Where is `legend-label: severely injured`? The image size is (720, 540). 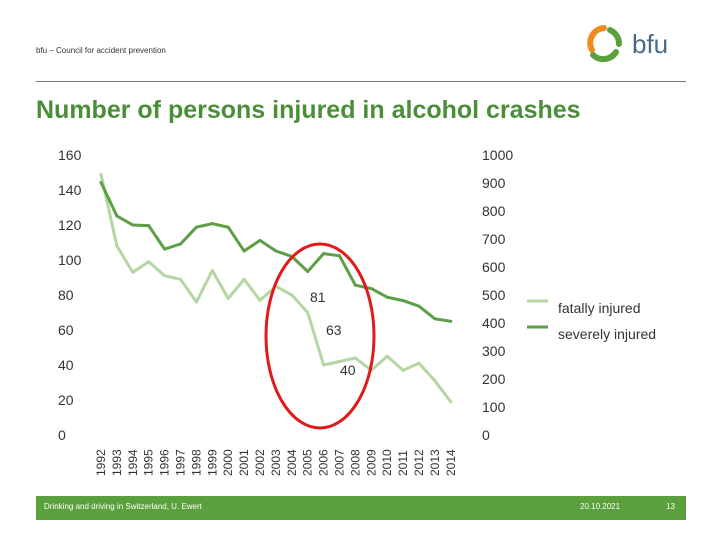
legend-label: severely injured is located at coordinates (607, 334).